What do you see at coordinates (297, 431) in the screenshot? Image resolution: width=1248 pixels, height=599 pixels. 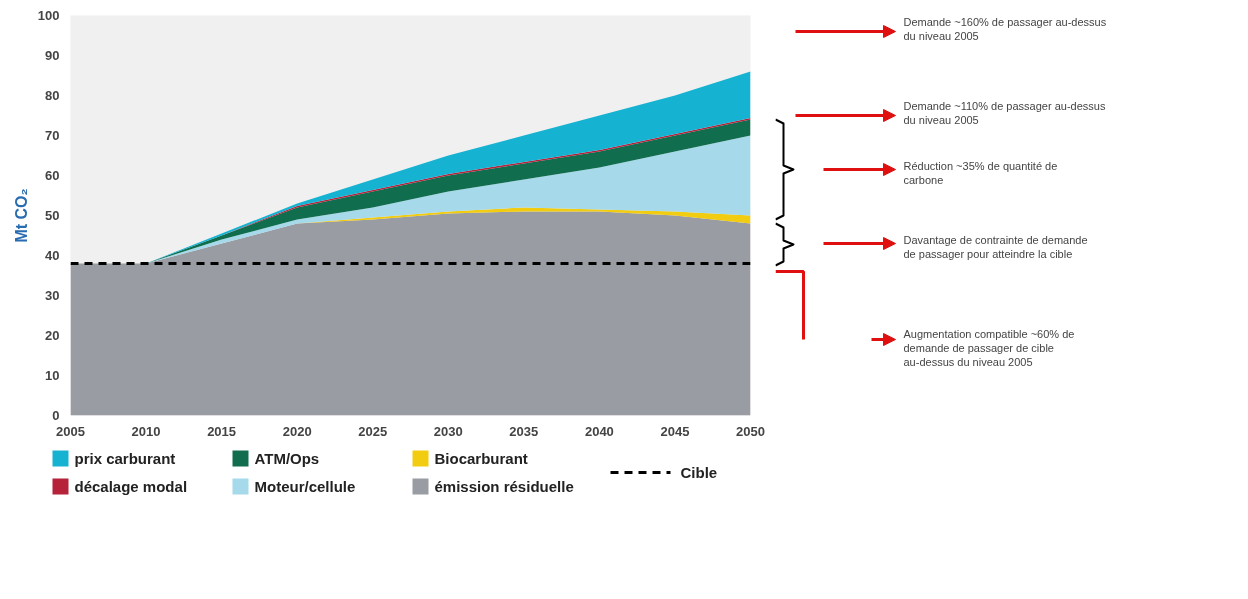 I see `x-tick-label: 2020` at bounding box center [297, 431].